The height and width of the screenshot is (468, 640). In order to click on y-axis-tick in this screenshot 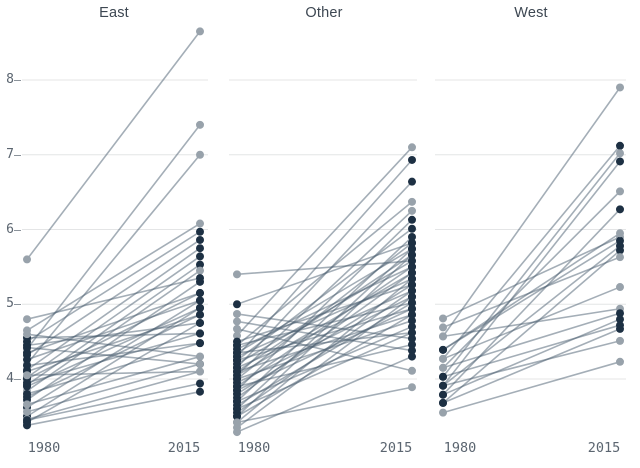, I will do `click(17, 80)`.